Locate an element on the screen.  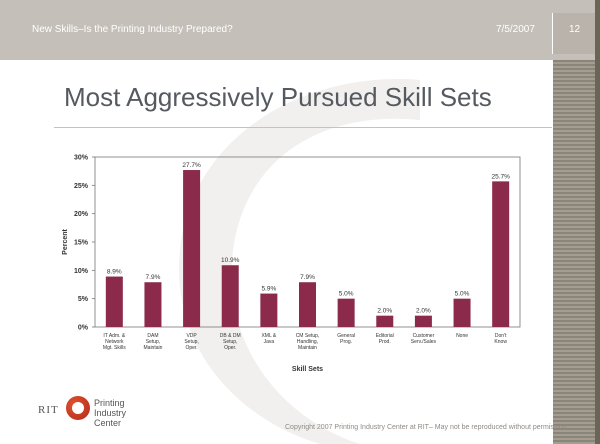
y-tick-label: 20% is located at coordinates (81, 214).